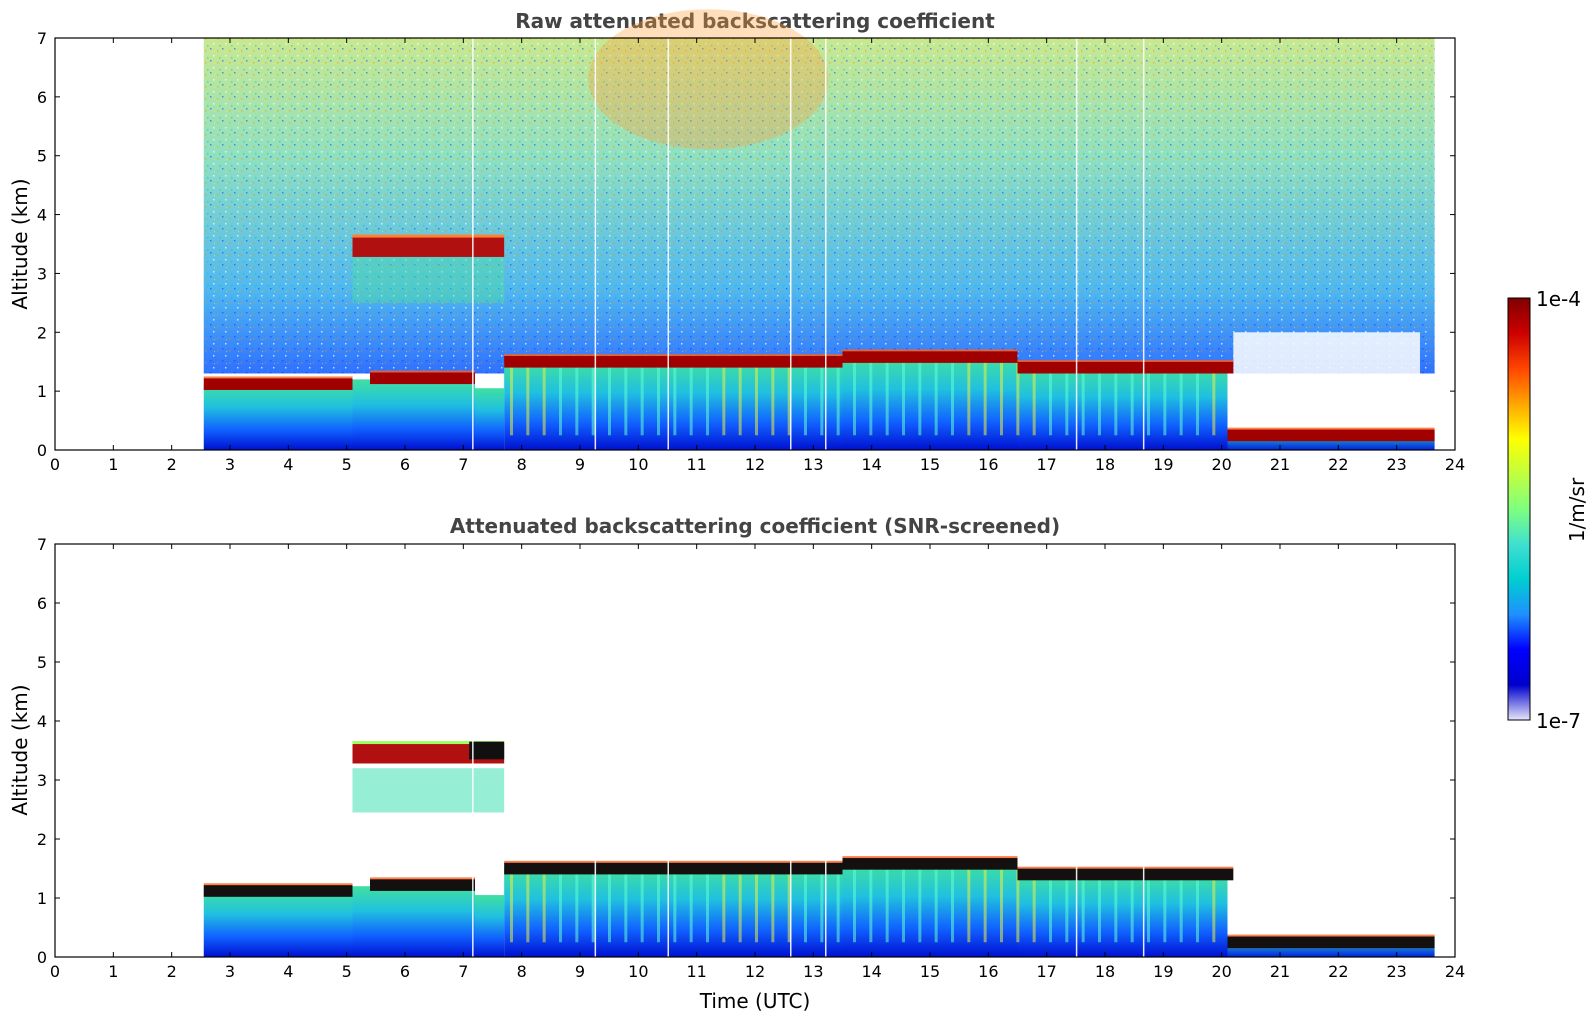 The image size is (1595, 1020). What do you see at coordinates (1558, 721) in the screenshot?
I see `colorbar-min-label: 1e-7` at bounding box center [1558, 721].